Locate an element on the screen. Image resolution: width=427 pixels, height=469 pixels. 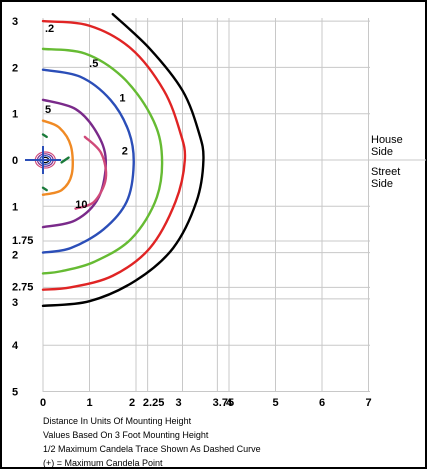
y-tick-label: 0 is located at coordinates (15, 161).